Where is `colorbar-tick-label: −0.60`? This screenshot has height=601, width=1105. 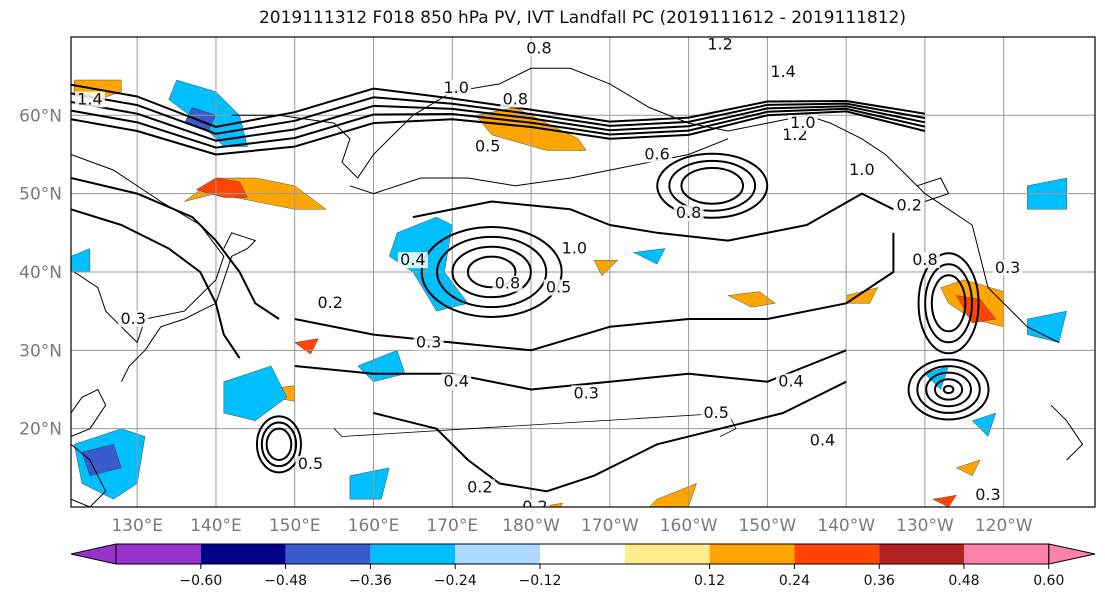 colorbar-tick-label: −0.60 is located at coordinates (200, 581).